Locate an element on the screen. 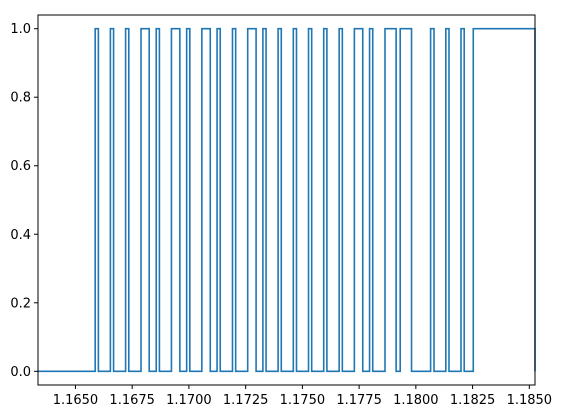 This screenshot has height=420, width=563. x-tick-label: 1.1650 is located at coordinates (76, 400).